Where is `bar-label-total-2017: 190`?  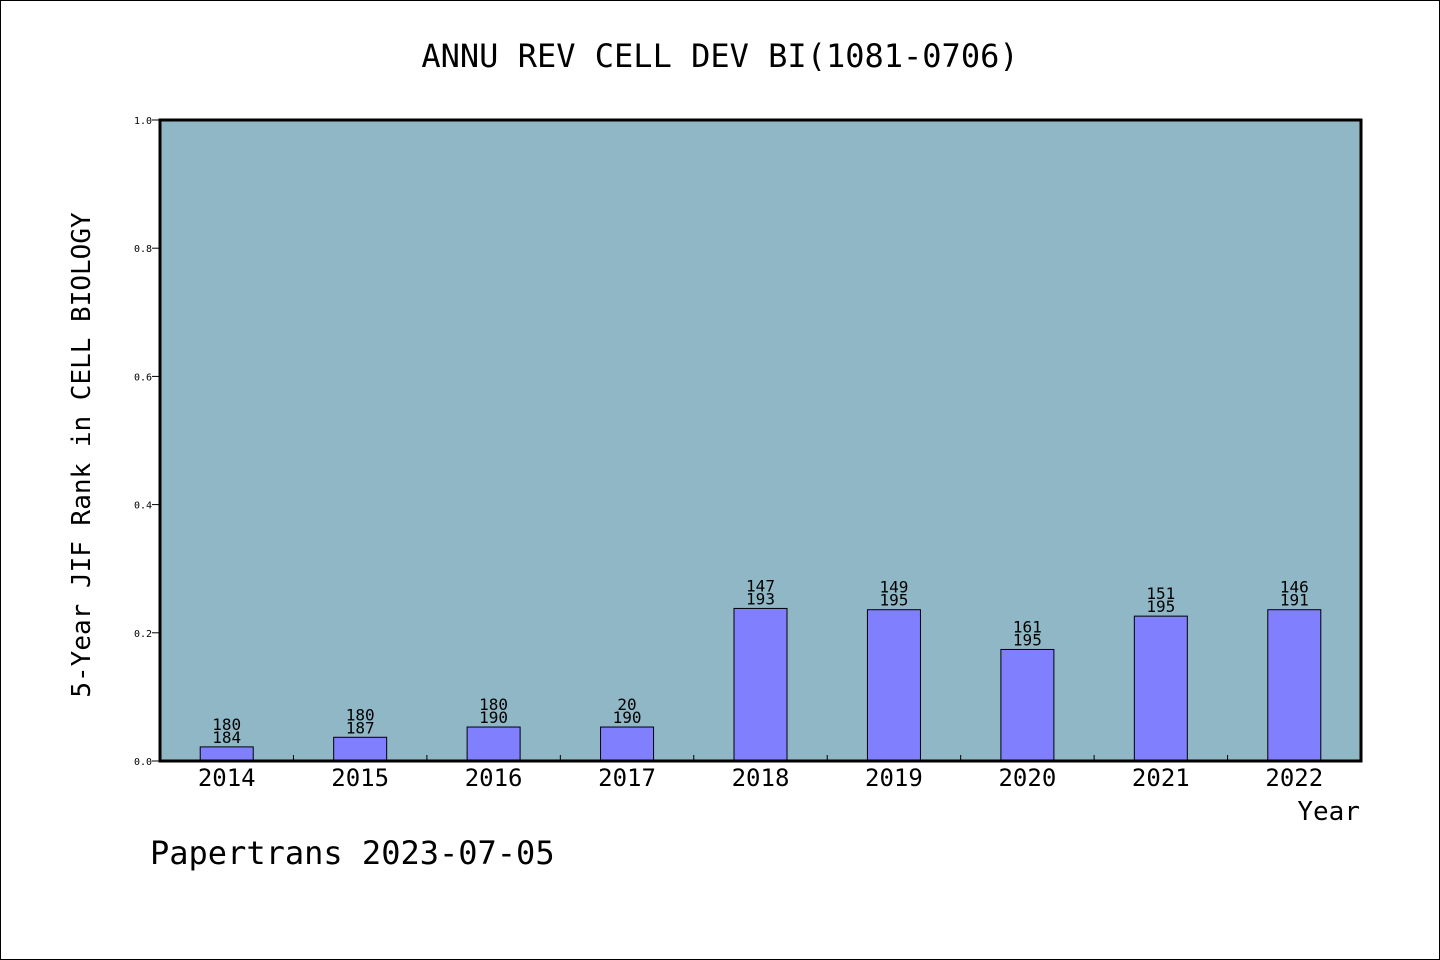 bar-label-total-2017: 190 is located at coordinates (627, 717).